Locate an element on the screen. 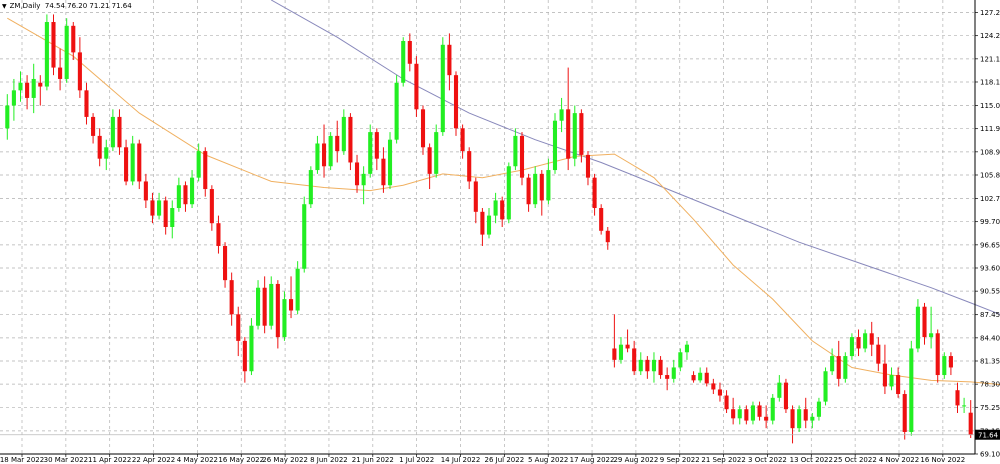 This screenshot has height=464, width=1000. x-tick-label: 25 Oct 2022 is located at coordinates (855, 460).